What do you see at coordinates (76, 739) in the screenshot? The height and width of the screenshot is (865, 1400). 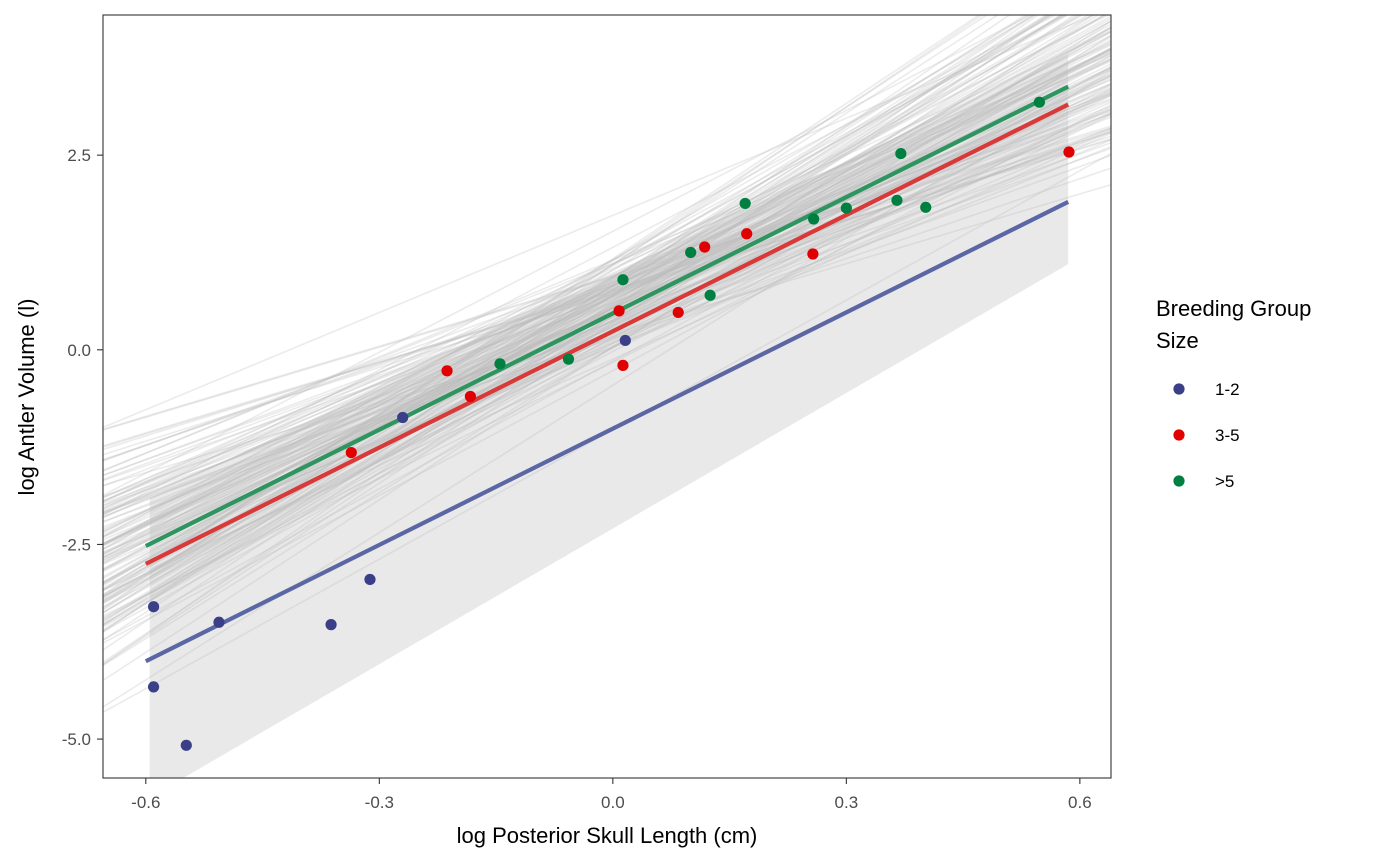 I see `y-tick-label: -5.0` at bounding box center [76, 739].